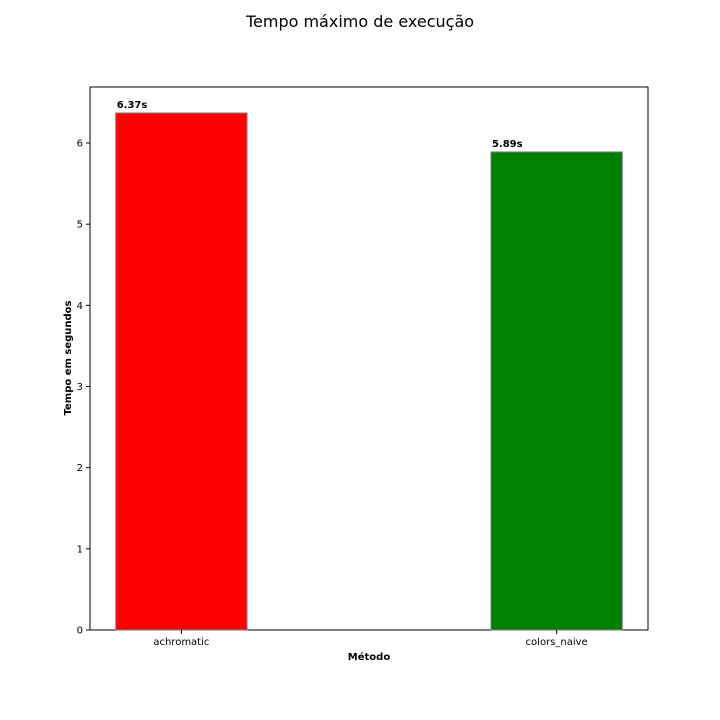  Describe the element at coordinates (80, 549) in the screenshot. I see `y-tick-label: 1` at that location.